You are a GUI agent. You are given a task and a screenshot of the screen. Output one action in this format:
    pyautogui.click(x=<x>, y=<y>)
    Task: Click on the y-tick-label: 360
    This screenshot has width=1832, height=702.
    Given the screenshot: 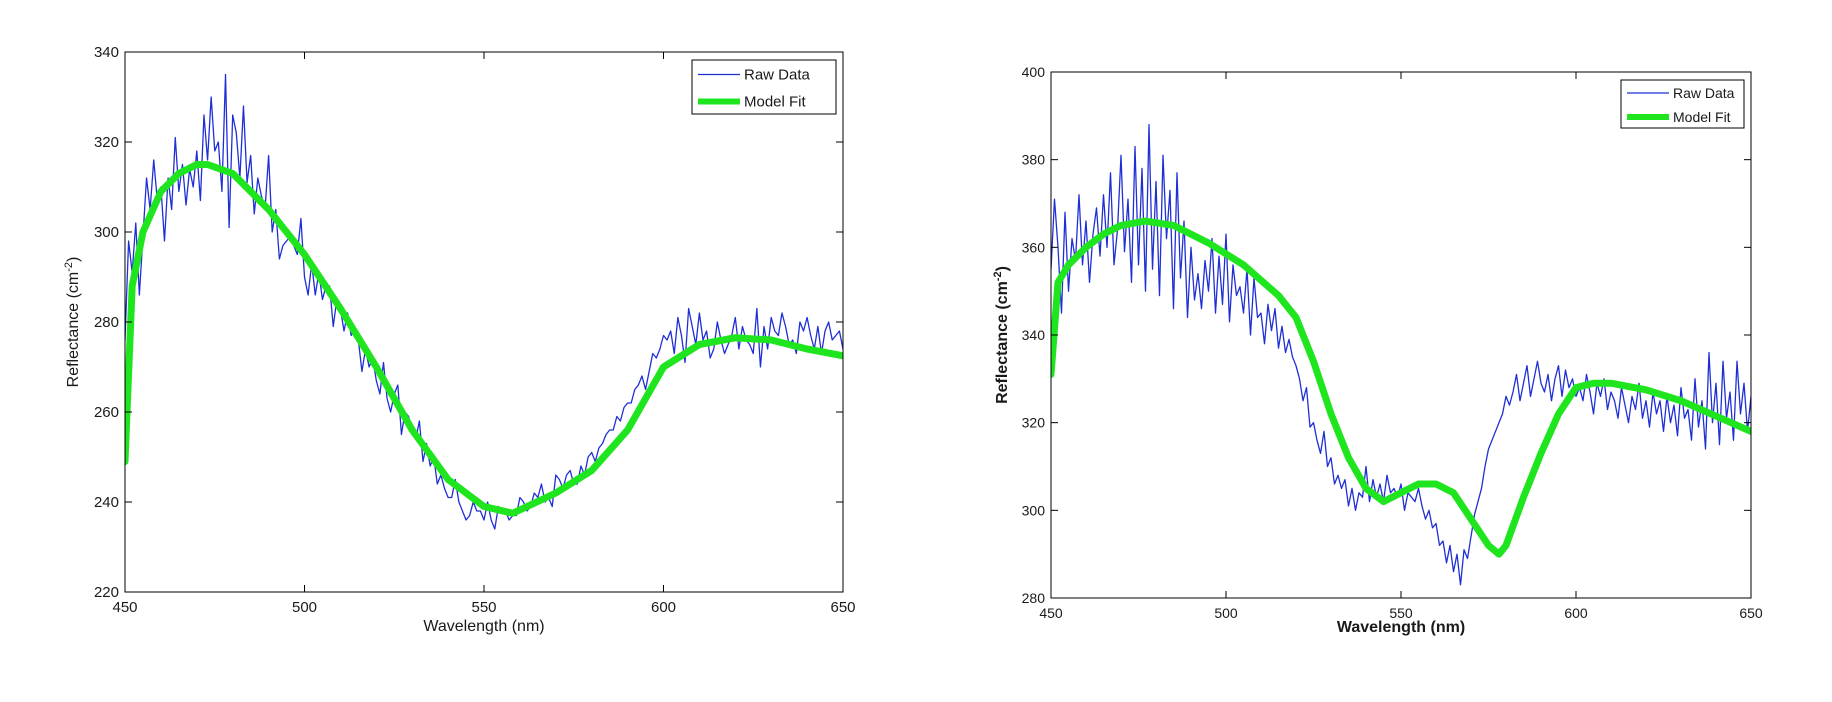 What is the action you would take?
    pyautogui.click(x=1034, y=247)
    